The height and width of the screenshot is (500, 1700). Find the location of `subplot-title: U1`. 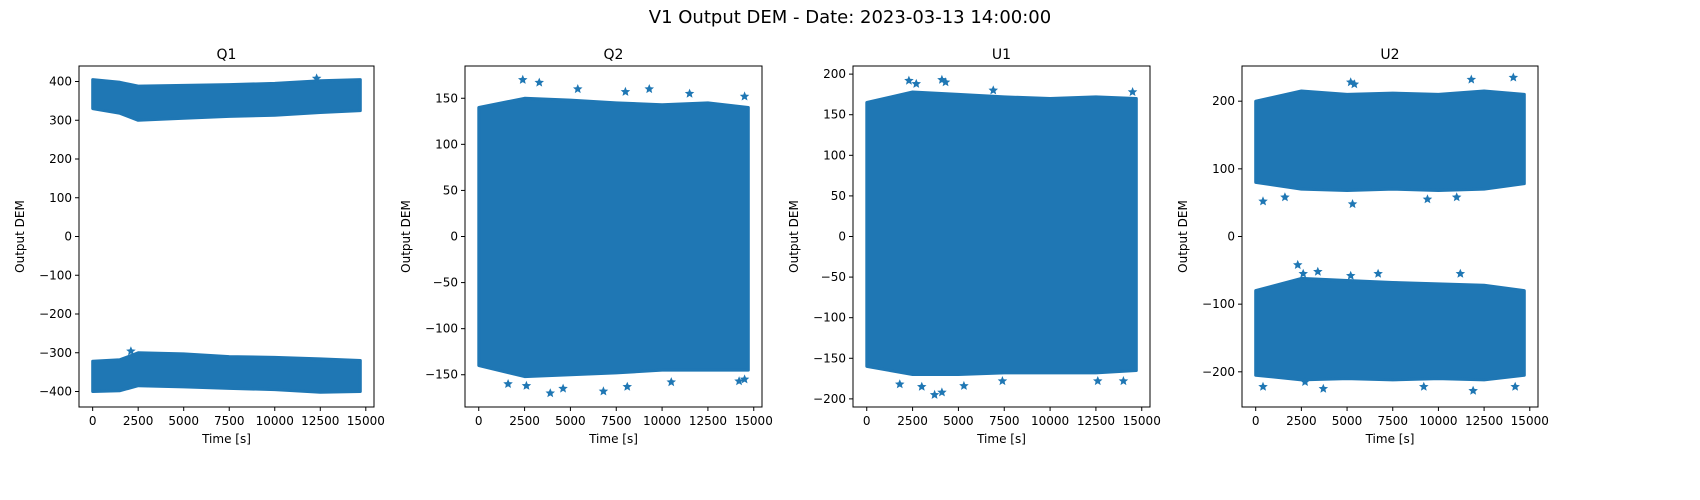

subplot-title: U1 is located at coordinates (1001, 55).